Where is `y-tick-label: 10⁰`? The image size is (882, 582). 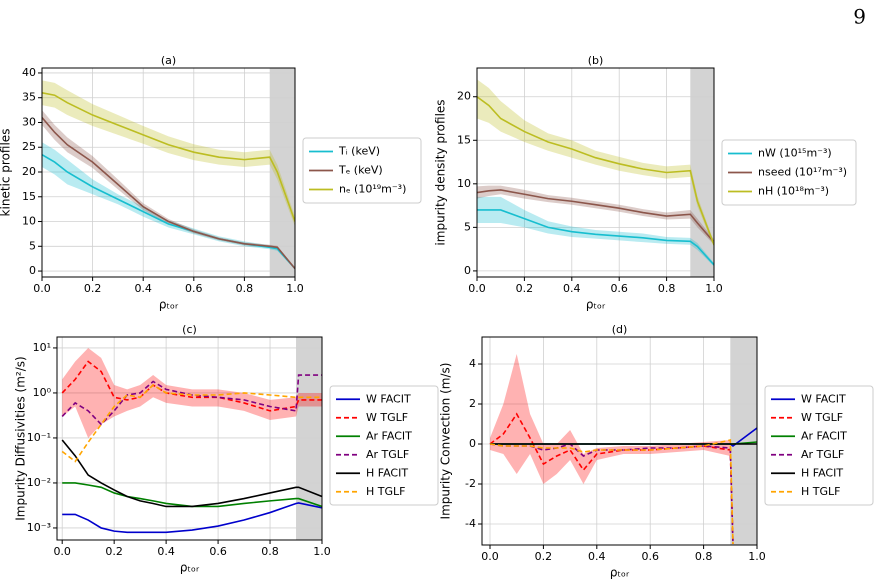
y-tick-label: 10⁰ is located at coordinates (42, 392).